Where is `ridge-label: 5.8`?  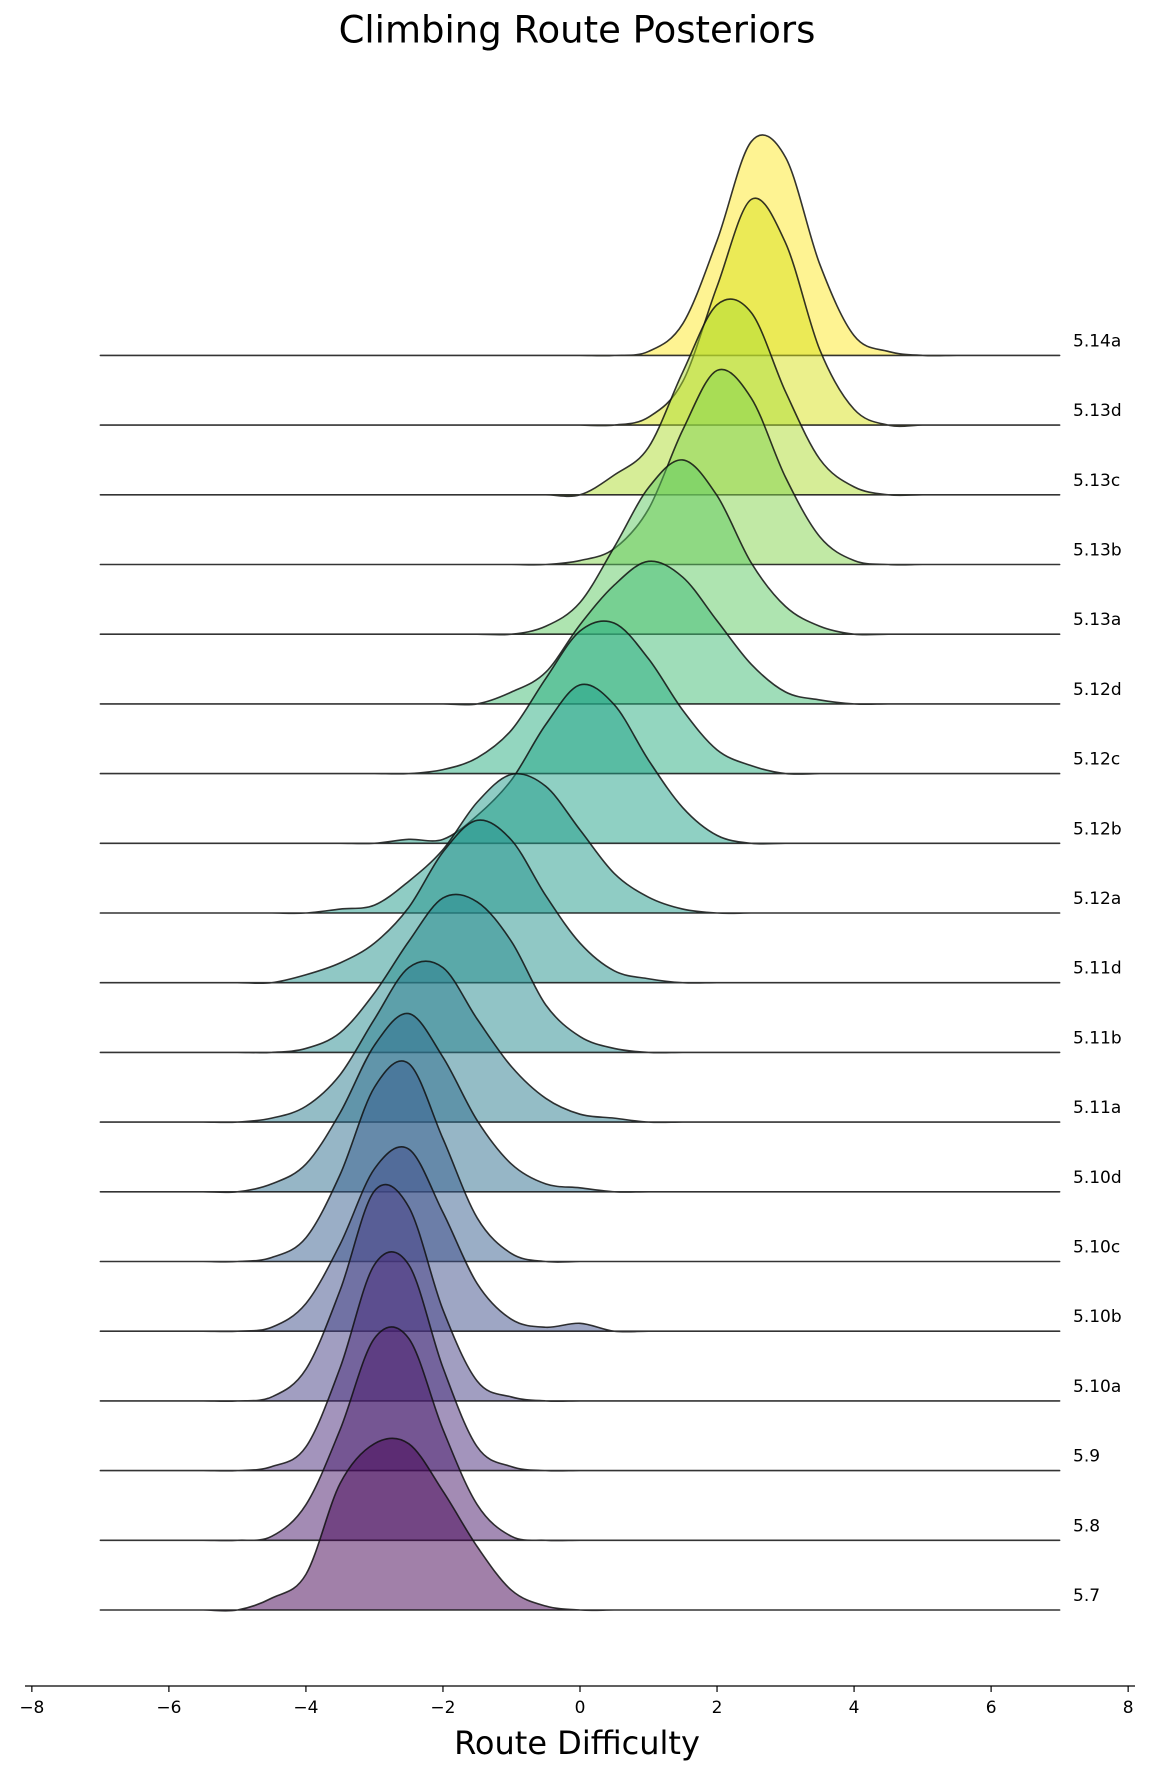 ridge-label: 5.8 is located at coordinates (1086, 1526).